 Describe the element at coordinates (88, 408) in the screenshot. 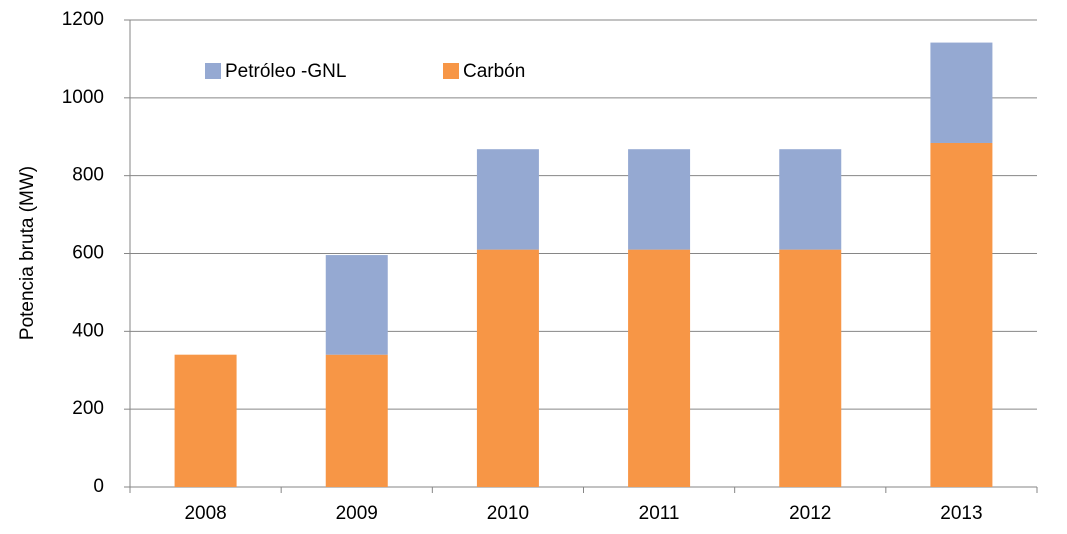

I see `y-tick-label: 200` at that location.